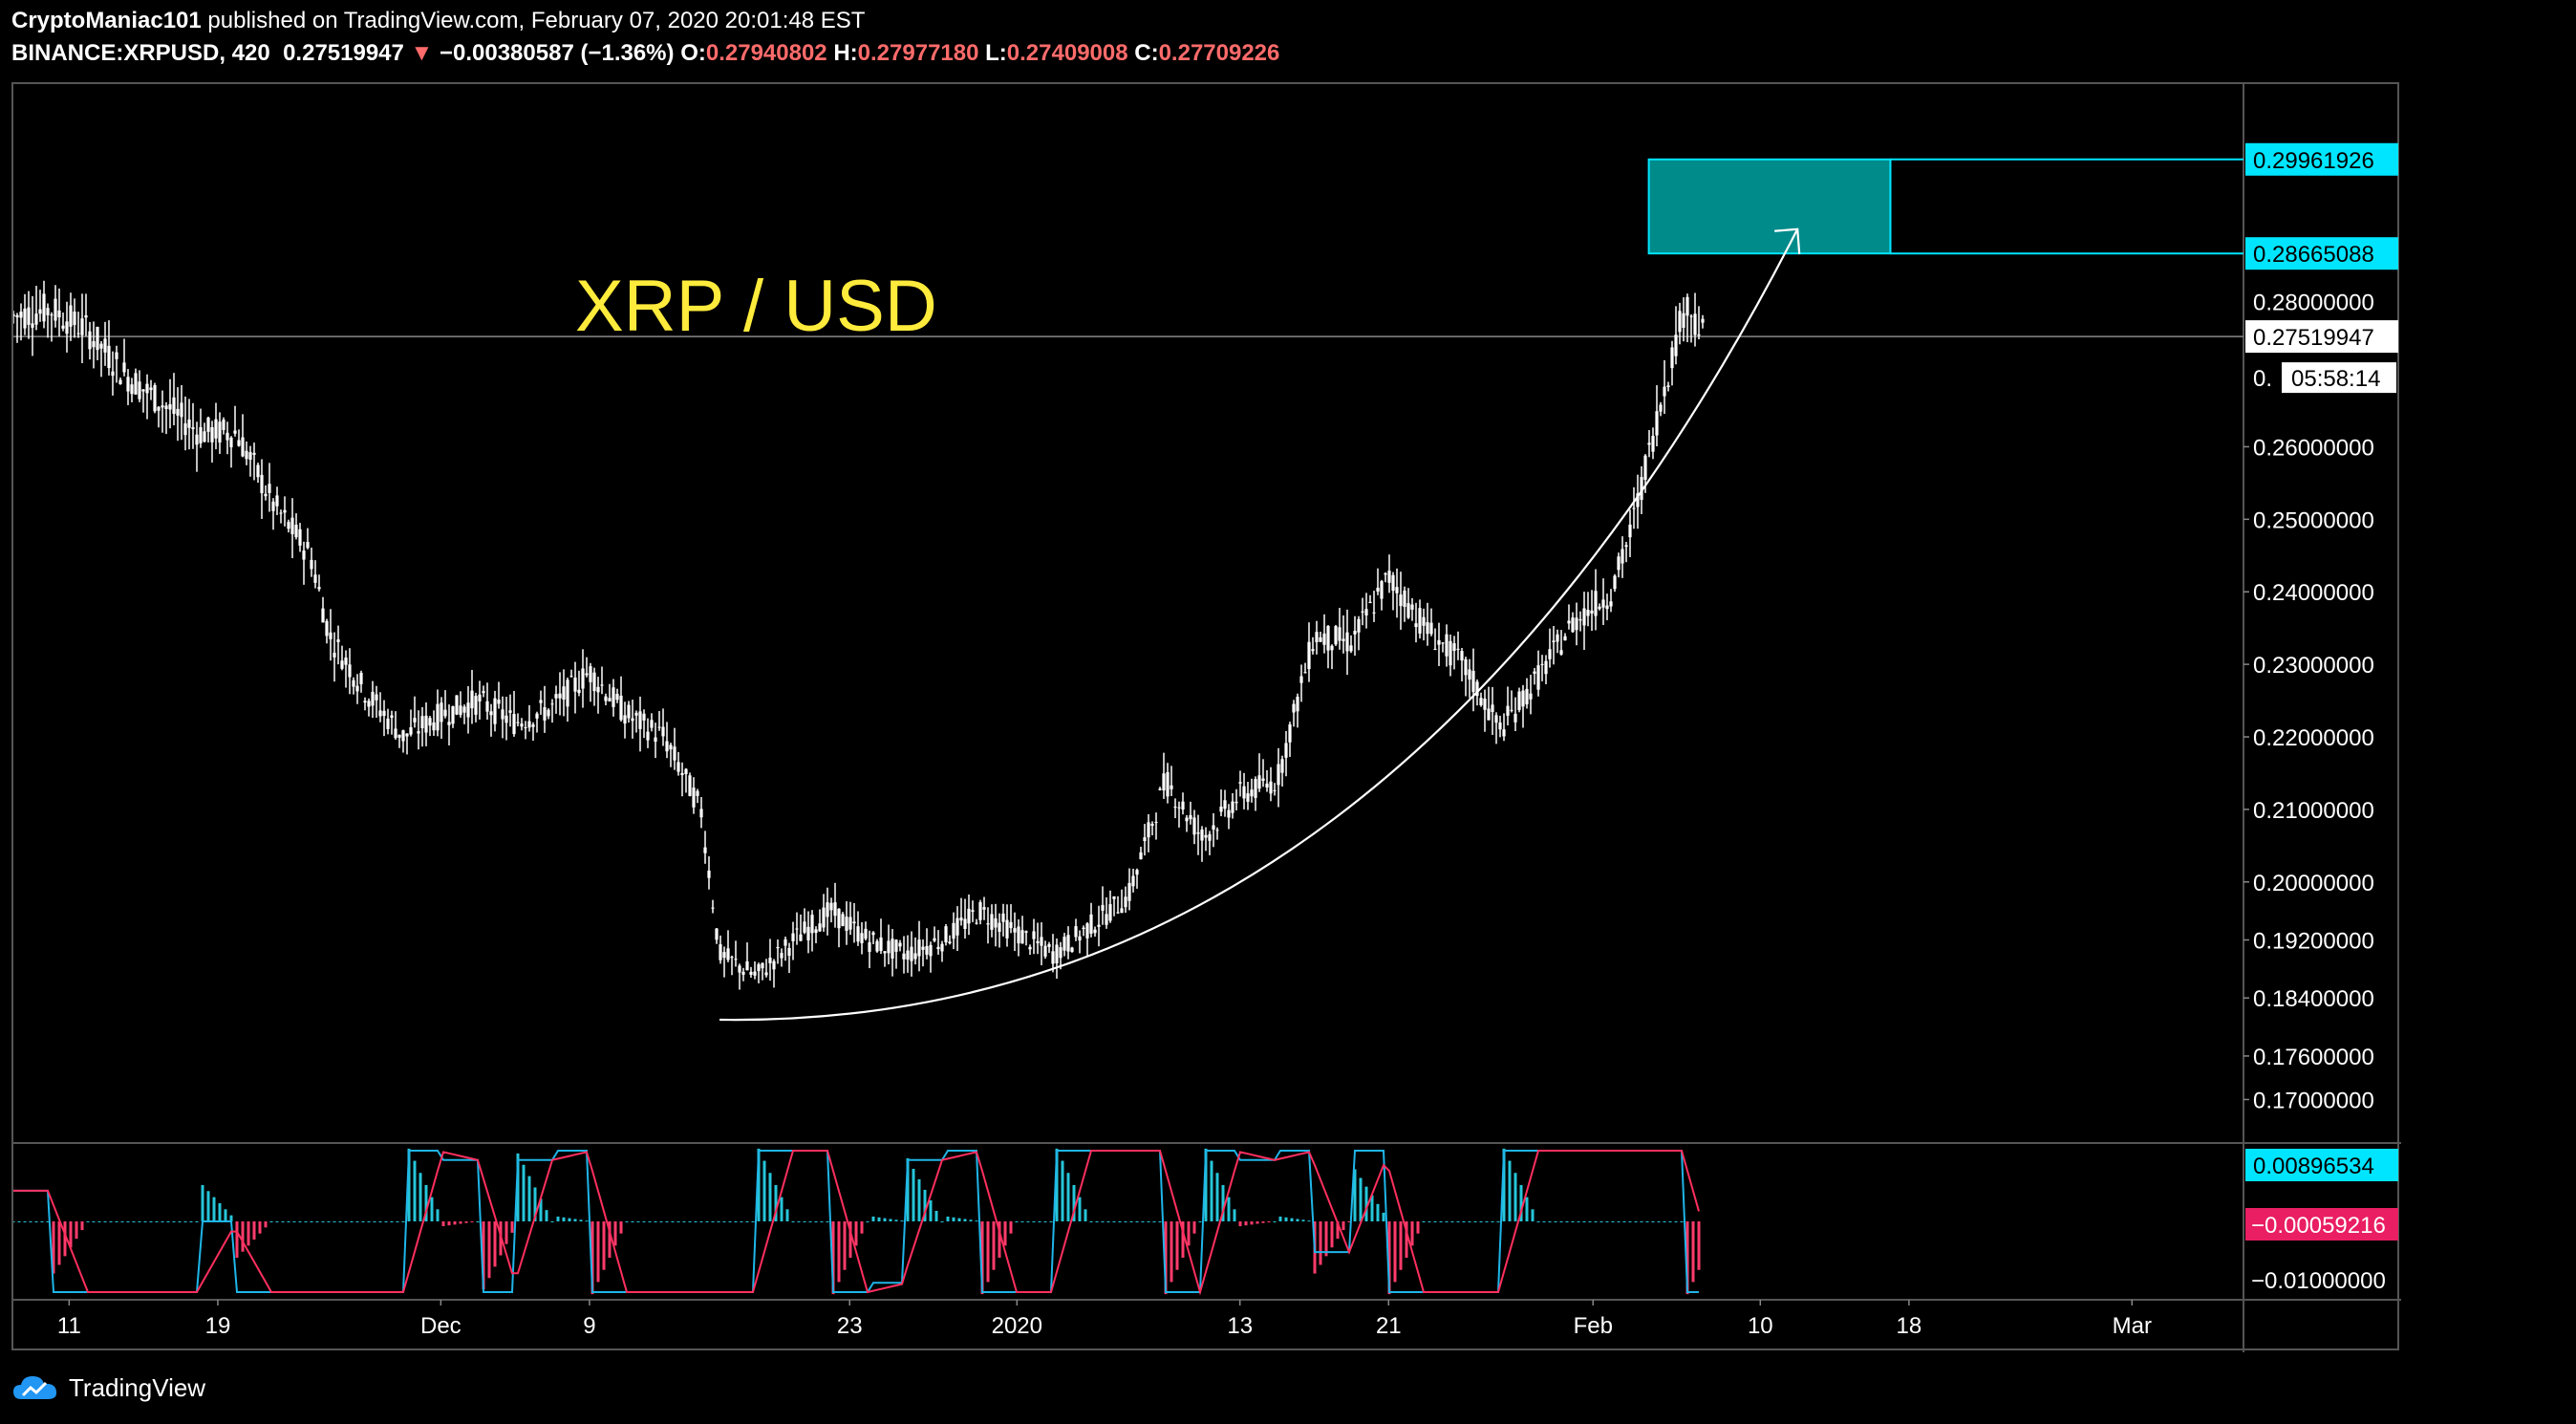 This screenshot has width=2576, height=1424. Describe the element at coordinates (2321, 254) in the screenshot. I see `target-bottom-badge-bg` at that location.